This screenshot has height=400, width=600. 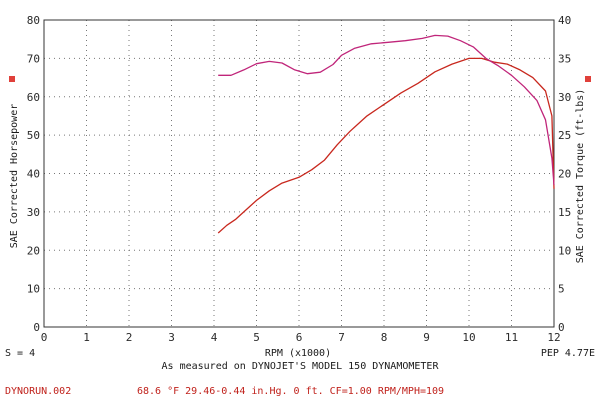 What do you see at coordinates (33, 174) in the screenshot?
I see `y-left-tick-label: 40` at bounding box center [33, 174].